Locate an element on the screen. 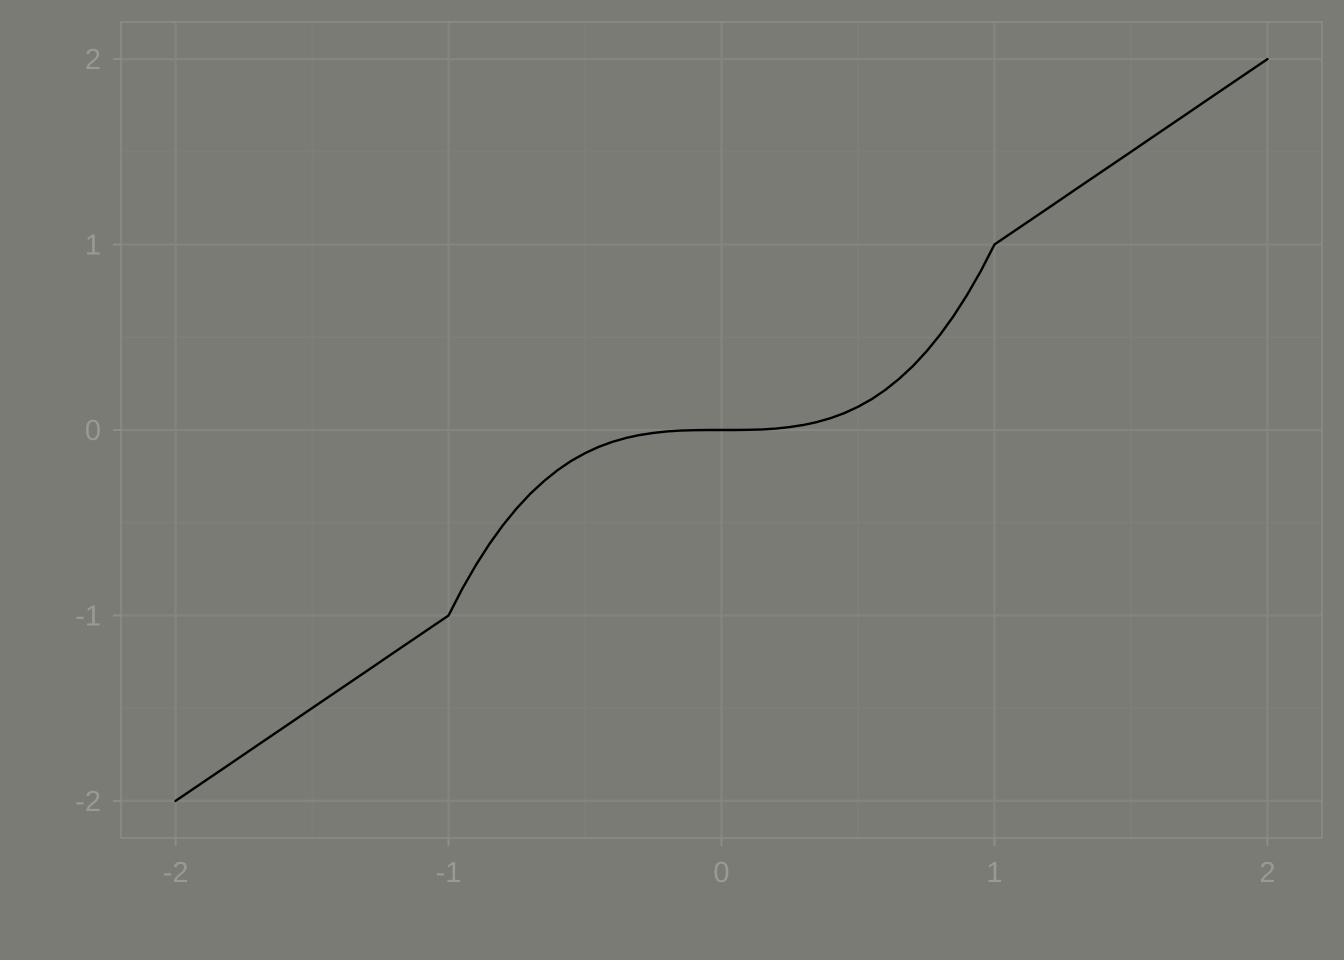 The width and height of the screenshot is (1344, 960). x-tick-label: -1 is located at coordinates (449, 873).